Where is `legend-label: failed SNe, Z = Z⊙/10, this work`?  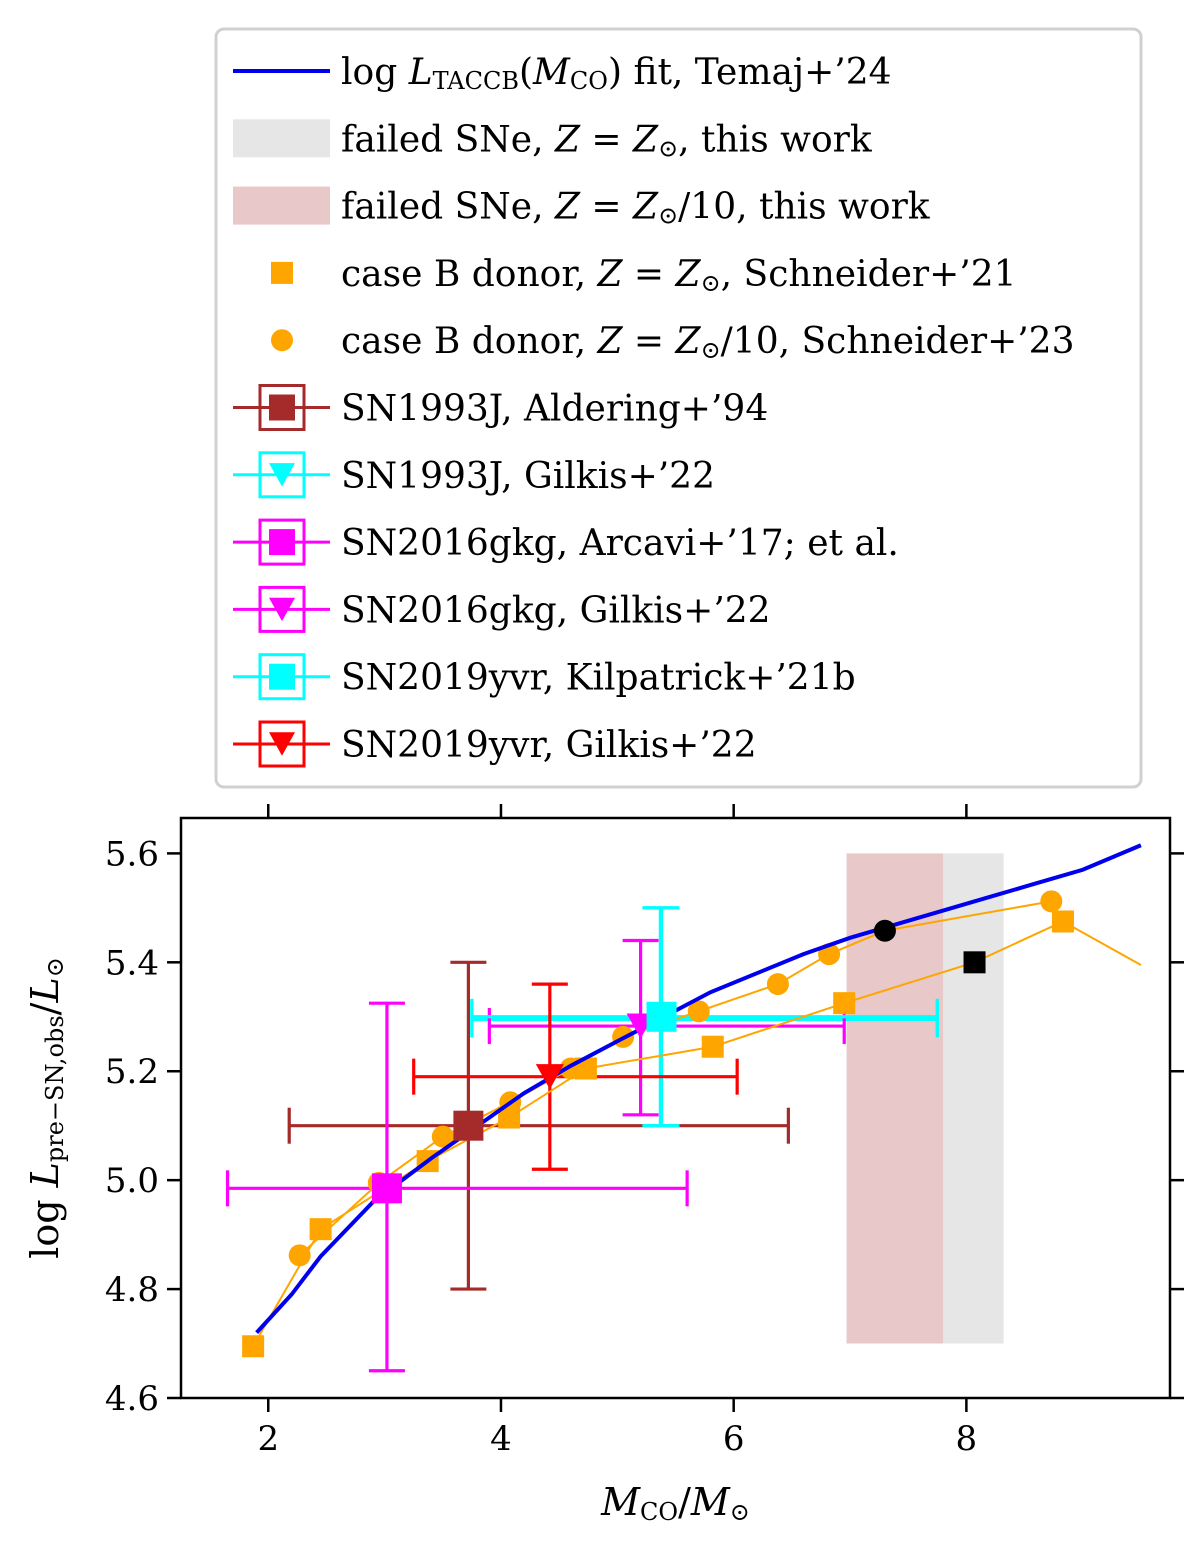 legend-label: failed SNe, Z = Z⊙/10, this work is located at coordinates (636, 208).